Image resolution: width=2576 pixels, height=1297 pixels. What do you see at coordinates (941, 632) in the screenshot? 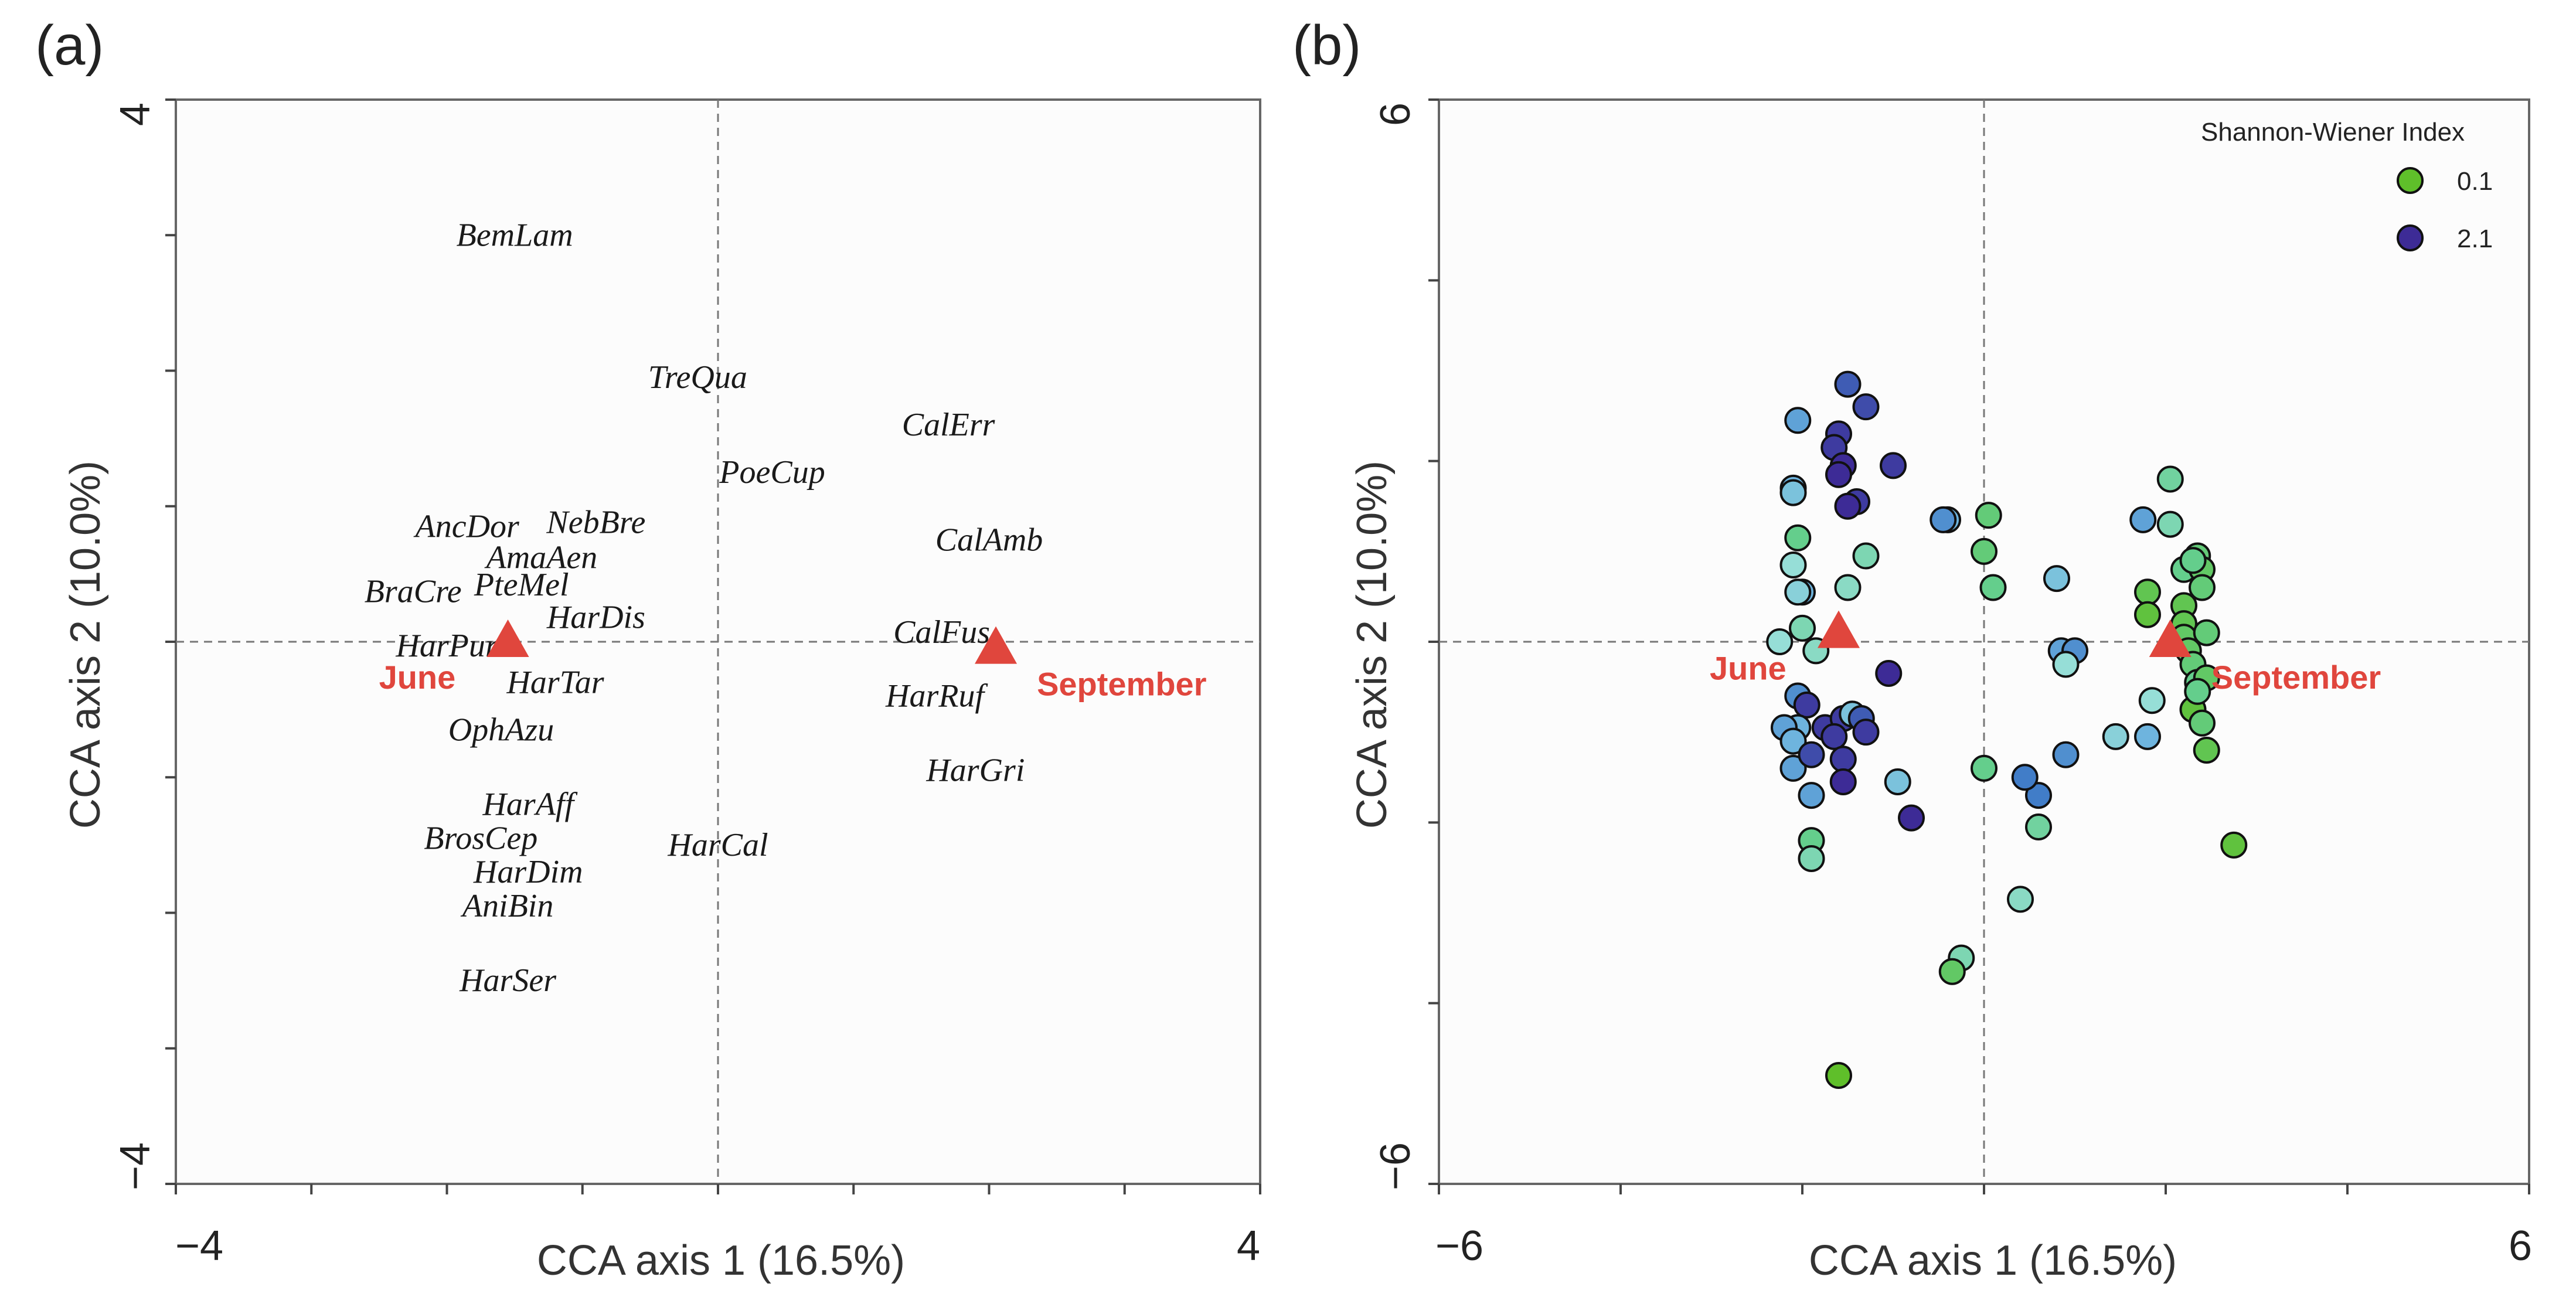
I see `species-label: CalFus` at bounding box center [941, 632].